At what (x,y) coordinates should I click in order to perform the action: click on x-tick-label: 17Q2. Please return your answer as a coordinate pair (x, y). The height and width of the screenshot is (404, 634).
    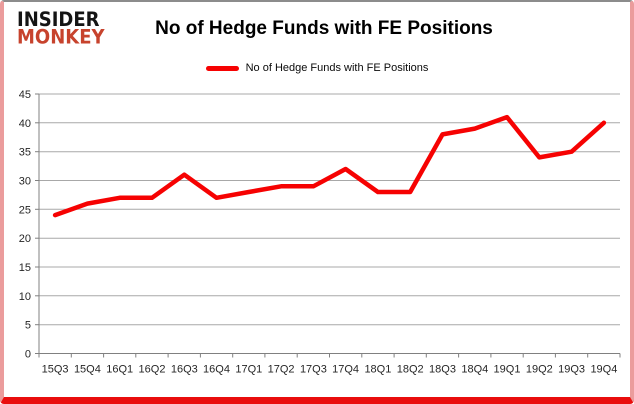
    Looking at the image, I should click on (281, 370).